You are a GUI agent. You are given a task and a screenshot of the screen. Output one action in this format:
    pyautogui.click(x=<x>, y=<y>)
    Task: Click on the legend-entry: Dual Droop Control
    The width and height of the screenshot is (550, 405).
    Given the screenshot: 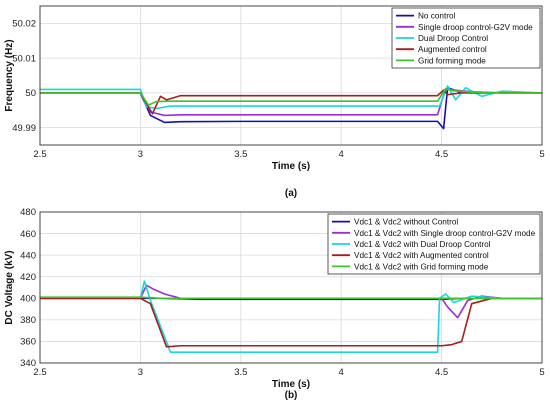 What is the action you would take?
    pyautogui.click(x=453, y=38)
    